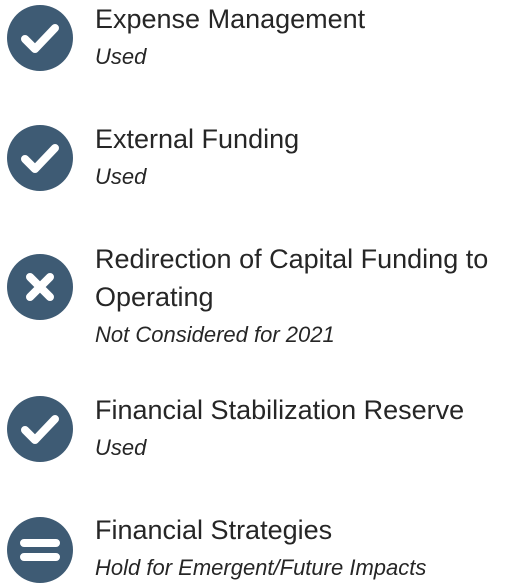  What do you see at coordinates (214, 530) in the screenshot?
I see `item-title: Financial Strategies` at bounding box center [214, 530].